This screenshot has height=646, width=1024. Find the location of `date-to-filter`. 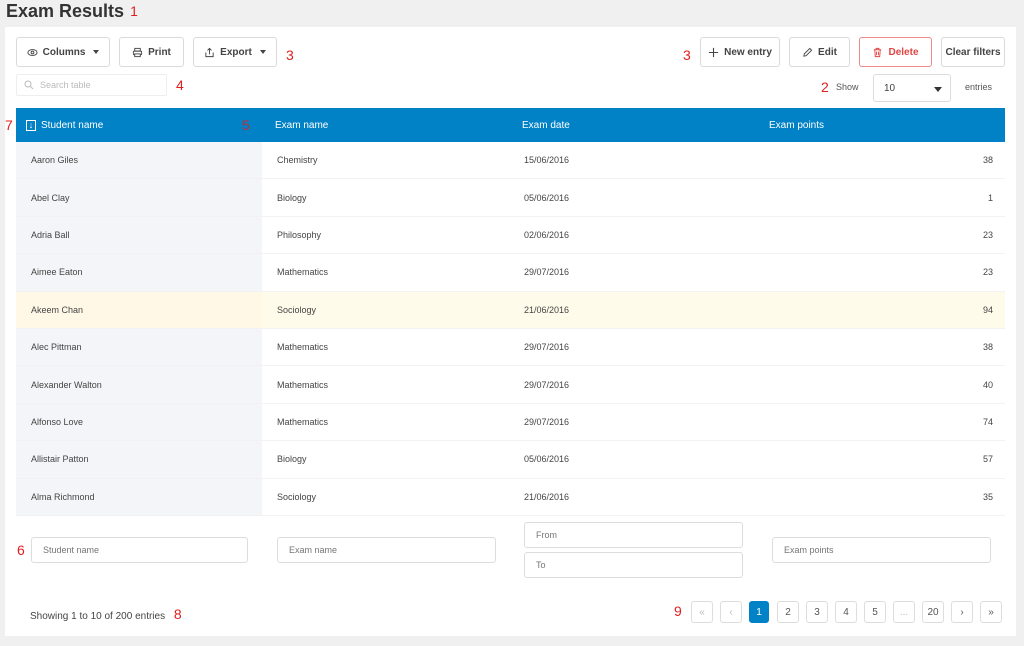

date-to-filter is located at coordinates (633, 565).